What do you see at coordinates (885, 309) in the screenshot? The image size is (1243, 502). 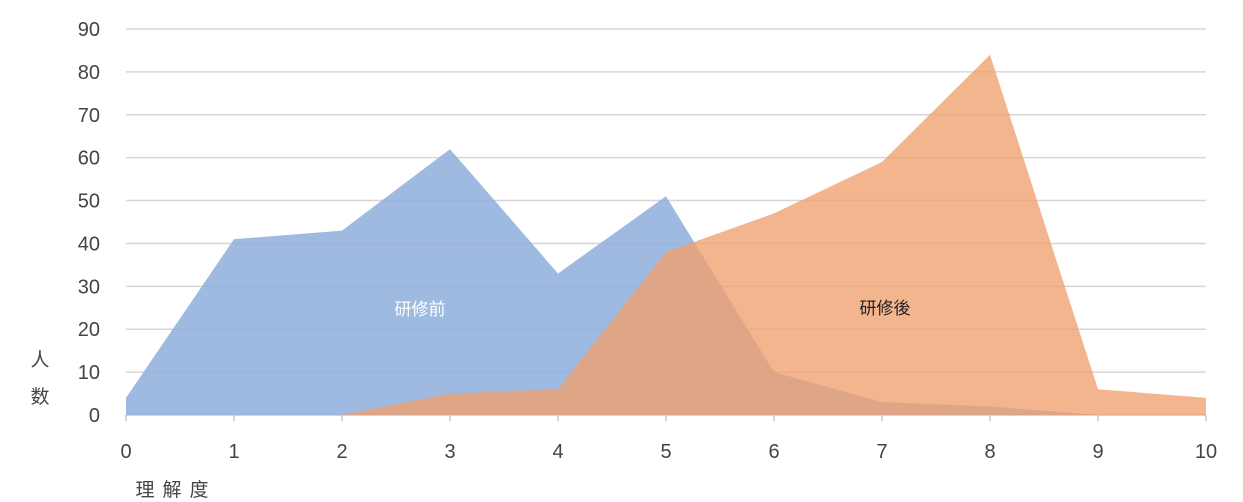 I see `series-label-after: 研修後` at bounding box center [885, 309].